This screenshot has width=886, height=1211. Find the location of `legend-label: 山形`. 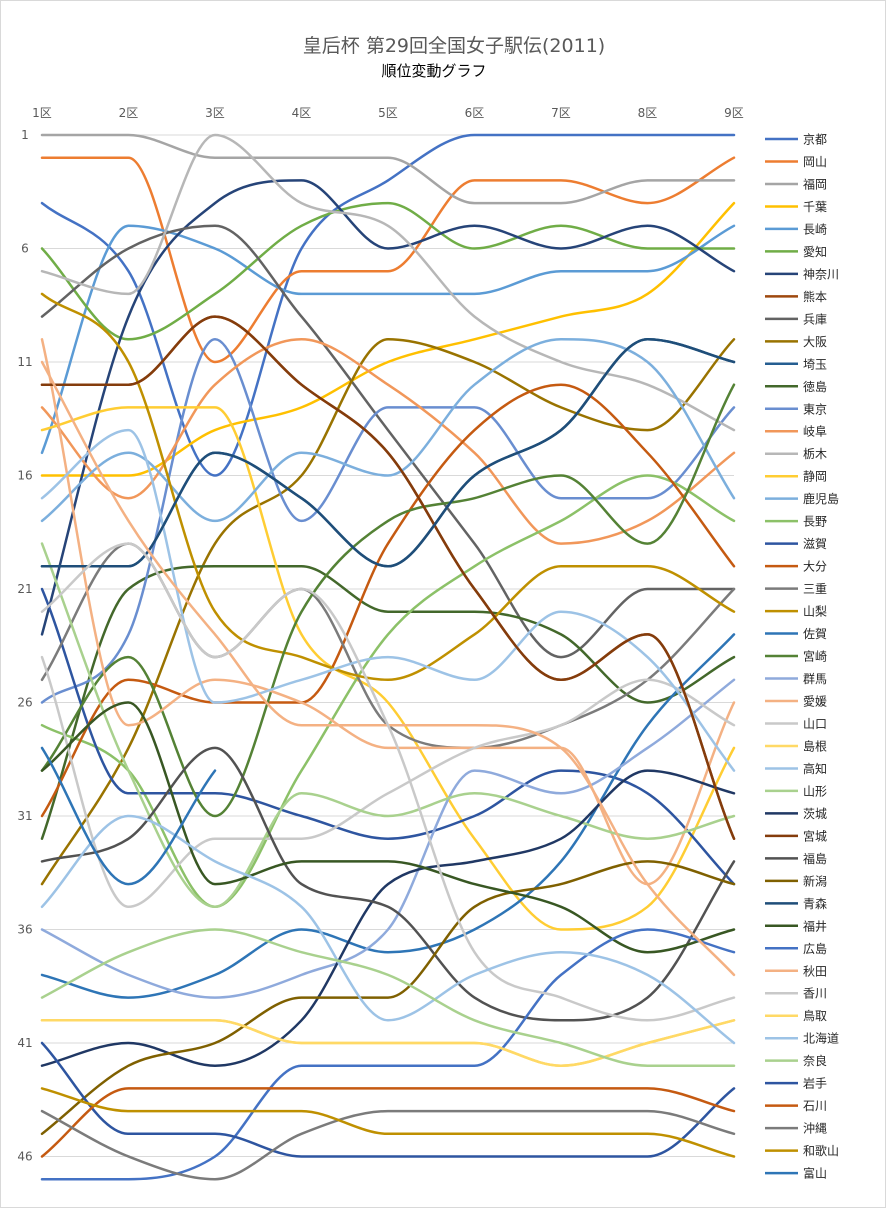

legend-label: 山形 is located at coordinates (815, 791).